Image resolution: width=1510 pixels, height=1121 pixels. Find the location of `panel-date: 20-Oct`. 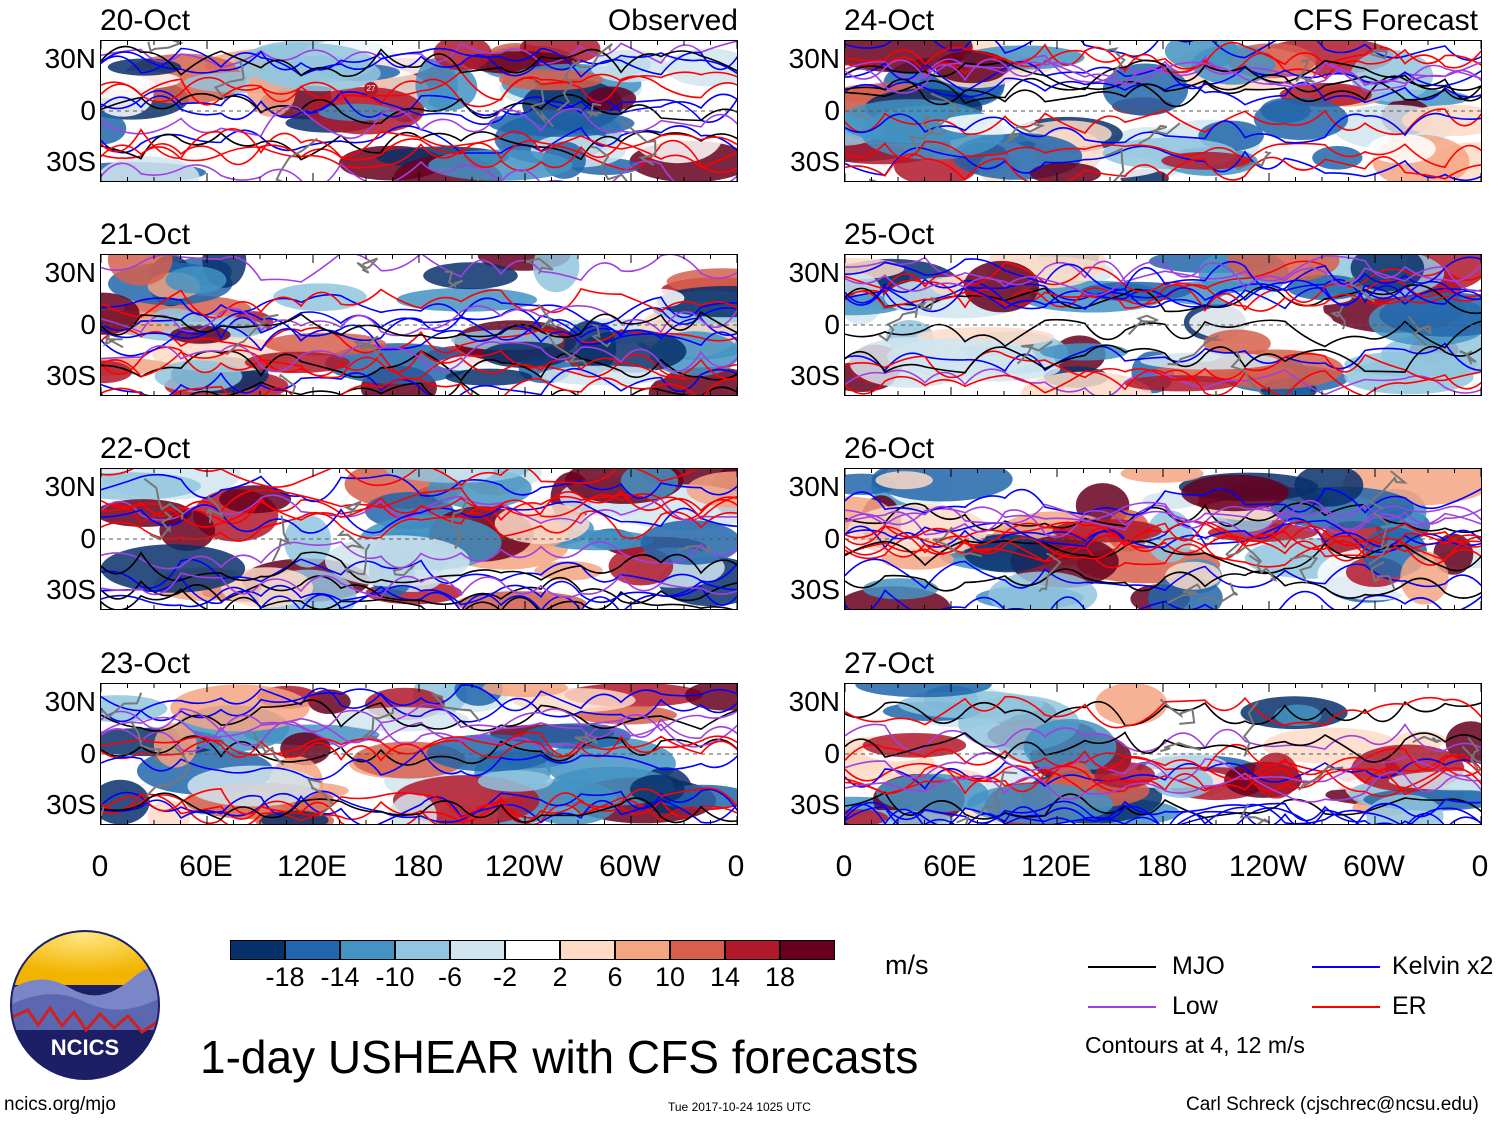

panel-date: 20-Oct is located at coordinates (145, 20).